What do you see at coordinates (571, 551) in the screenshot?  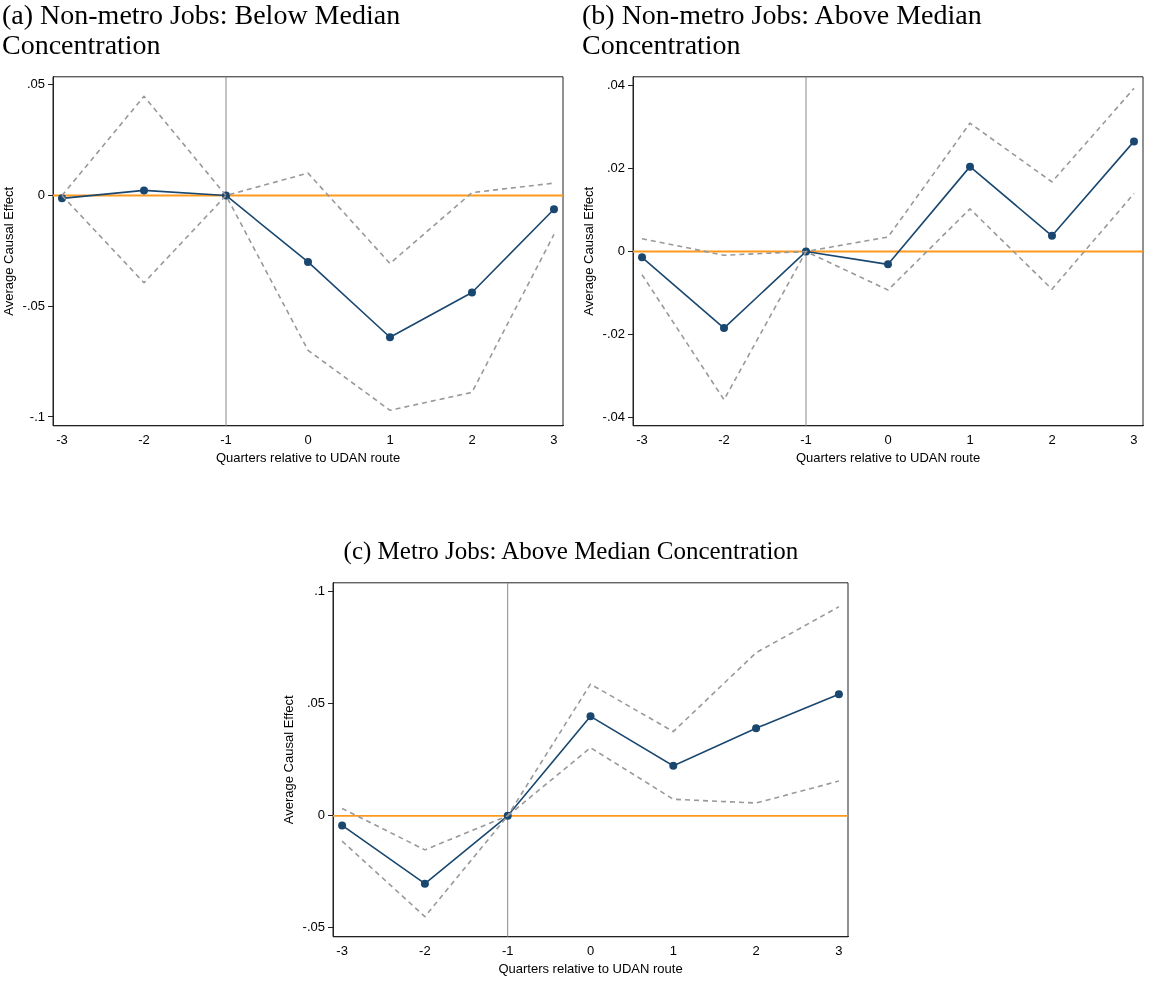 I see `chart-title: (c) Metro Jobs: Above Median Concentration` at bounding box center [571, 551].